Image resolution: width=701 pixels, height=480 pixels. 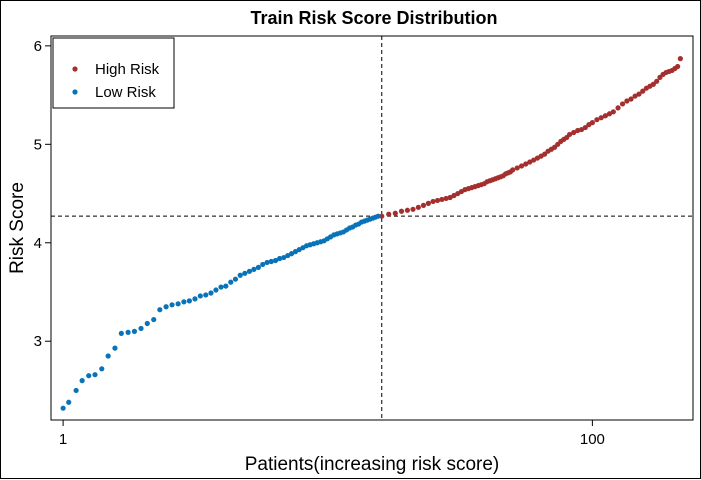 I want to click on y-axis-label: Risk Score, so click(x=17, y=228).